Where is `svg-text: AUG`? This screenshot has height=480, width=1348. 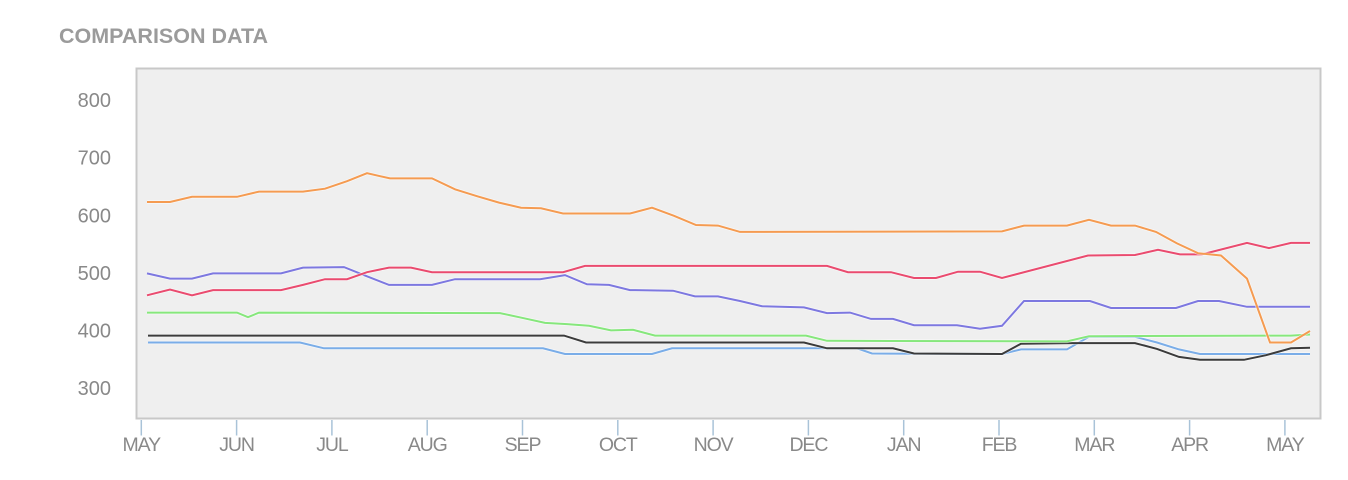 svg-text: AUG is located at coordinates (427, 445).